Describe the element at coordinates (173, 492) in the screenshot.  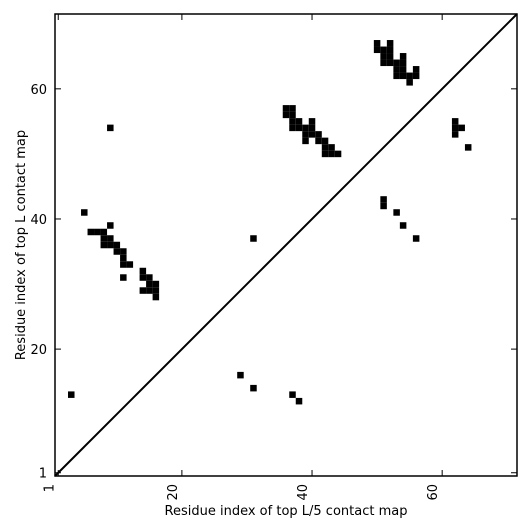
I see `x-tick-label: 20` at that location.